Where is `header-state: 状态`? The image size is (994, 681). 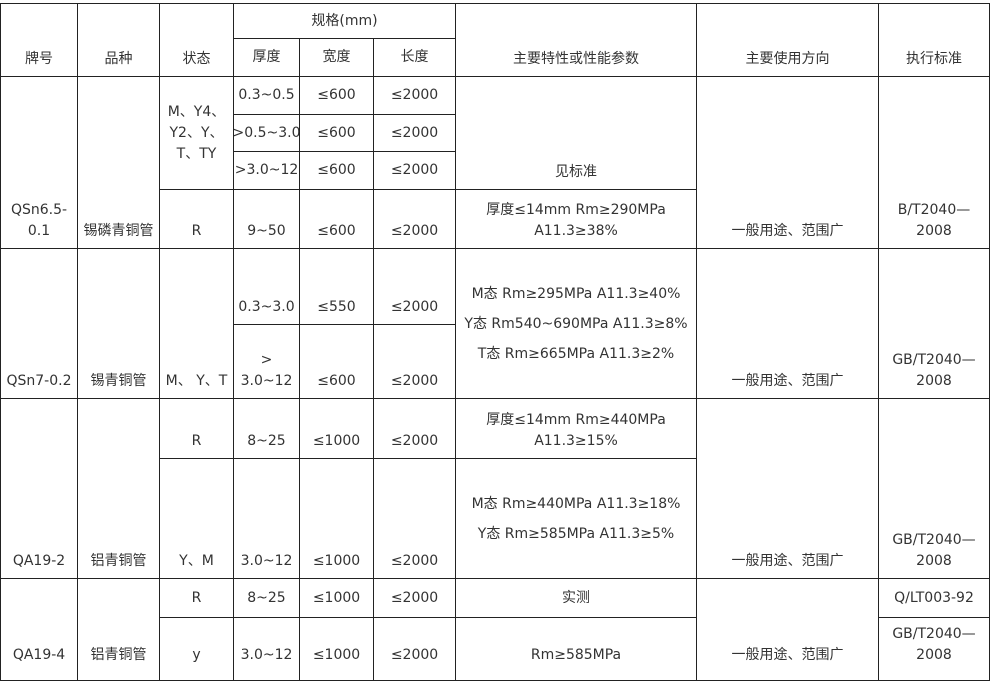
header-state: 状态 is located at coordinates (196, 40).